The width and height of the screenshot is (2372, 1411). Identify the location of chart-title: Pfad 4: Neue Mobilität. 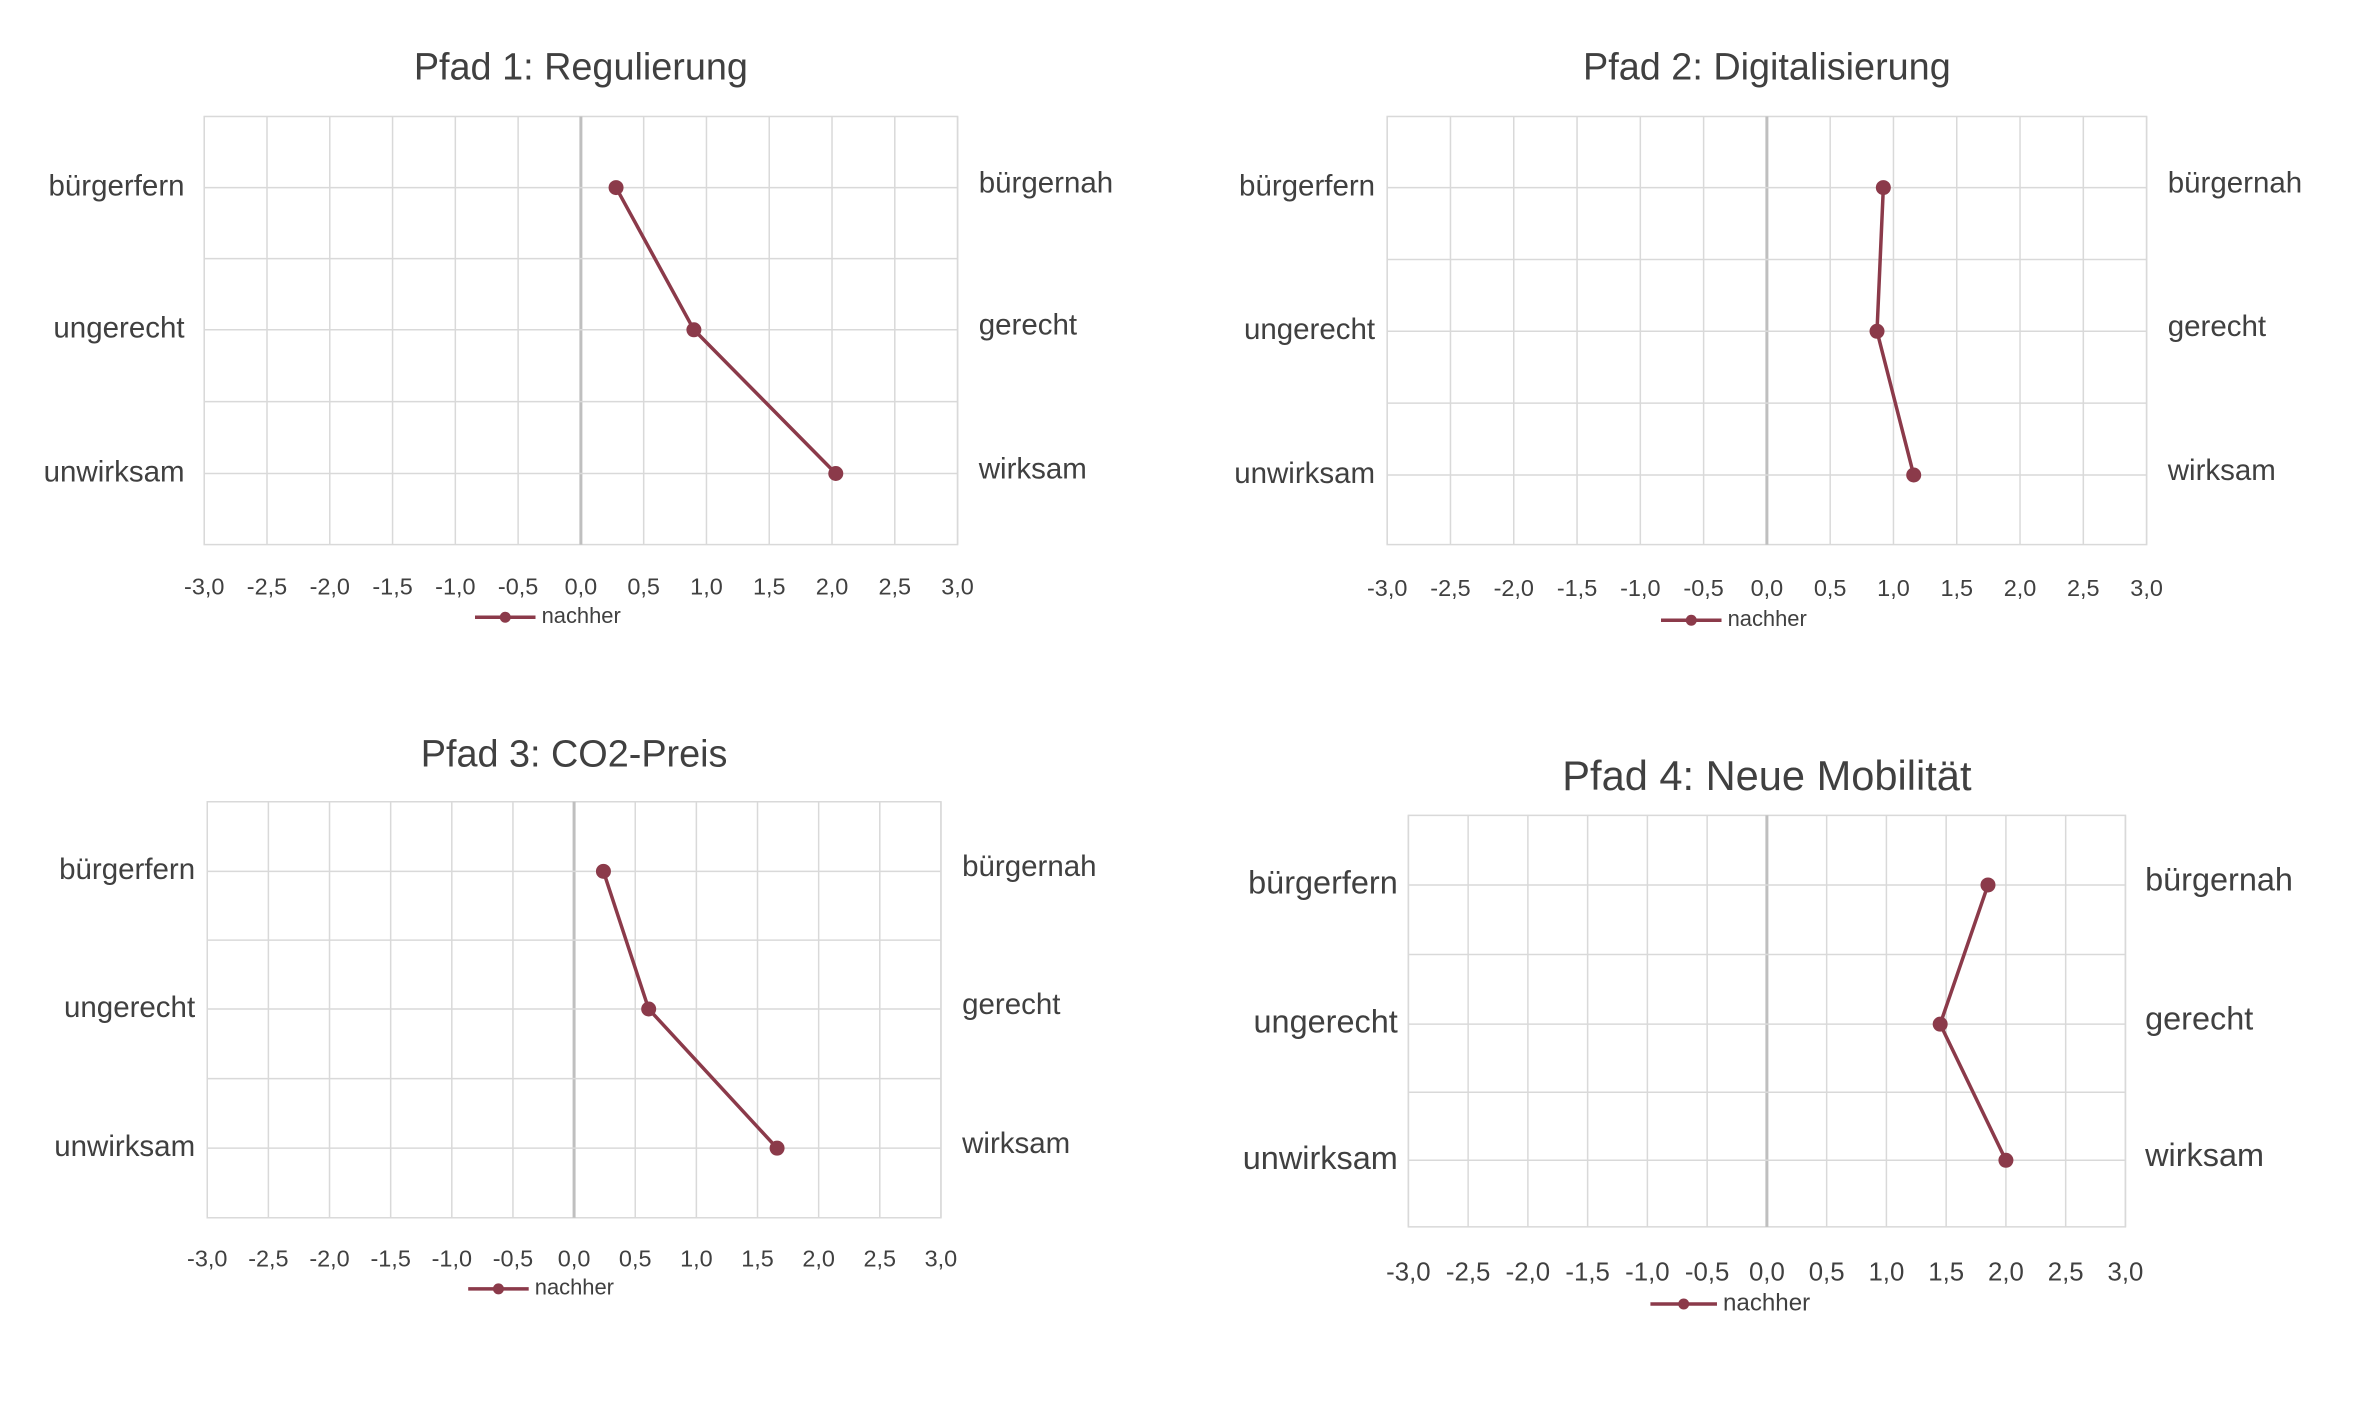
(1767, 775).